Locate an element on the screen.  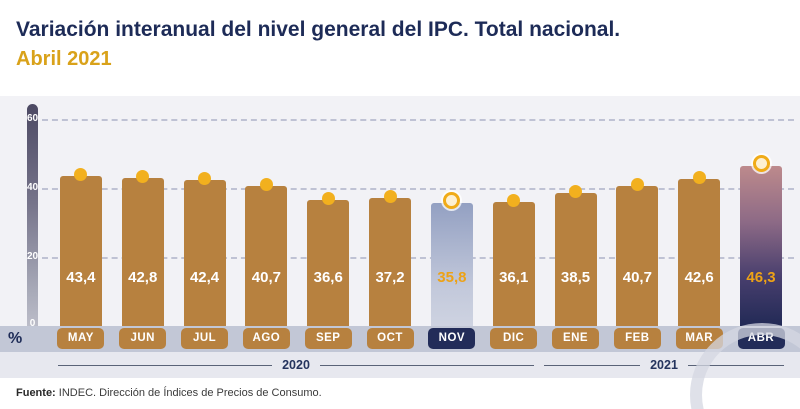
month-pill-ago: AGO is located at coordinates (266, 338).